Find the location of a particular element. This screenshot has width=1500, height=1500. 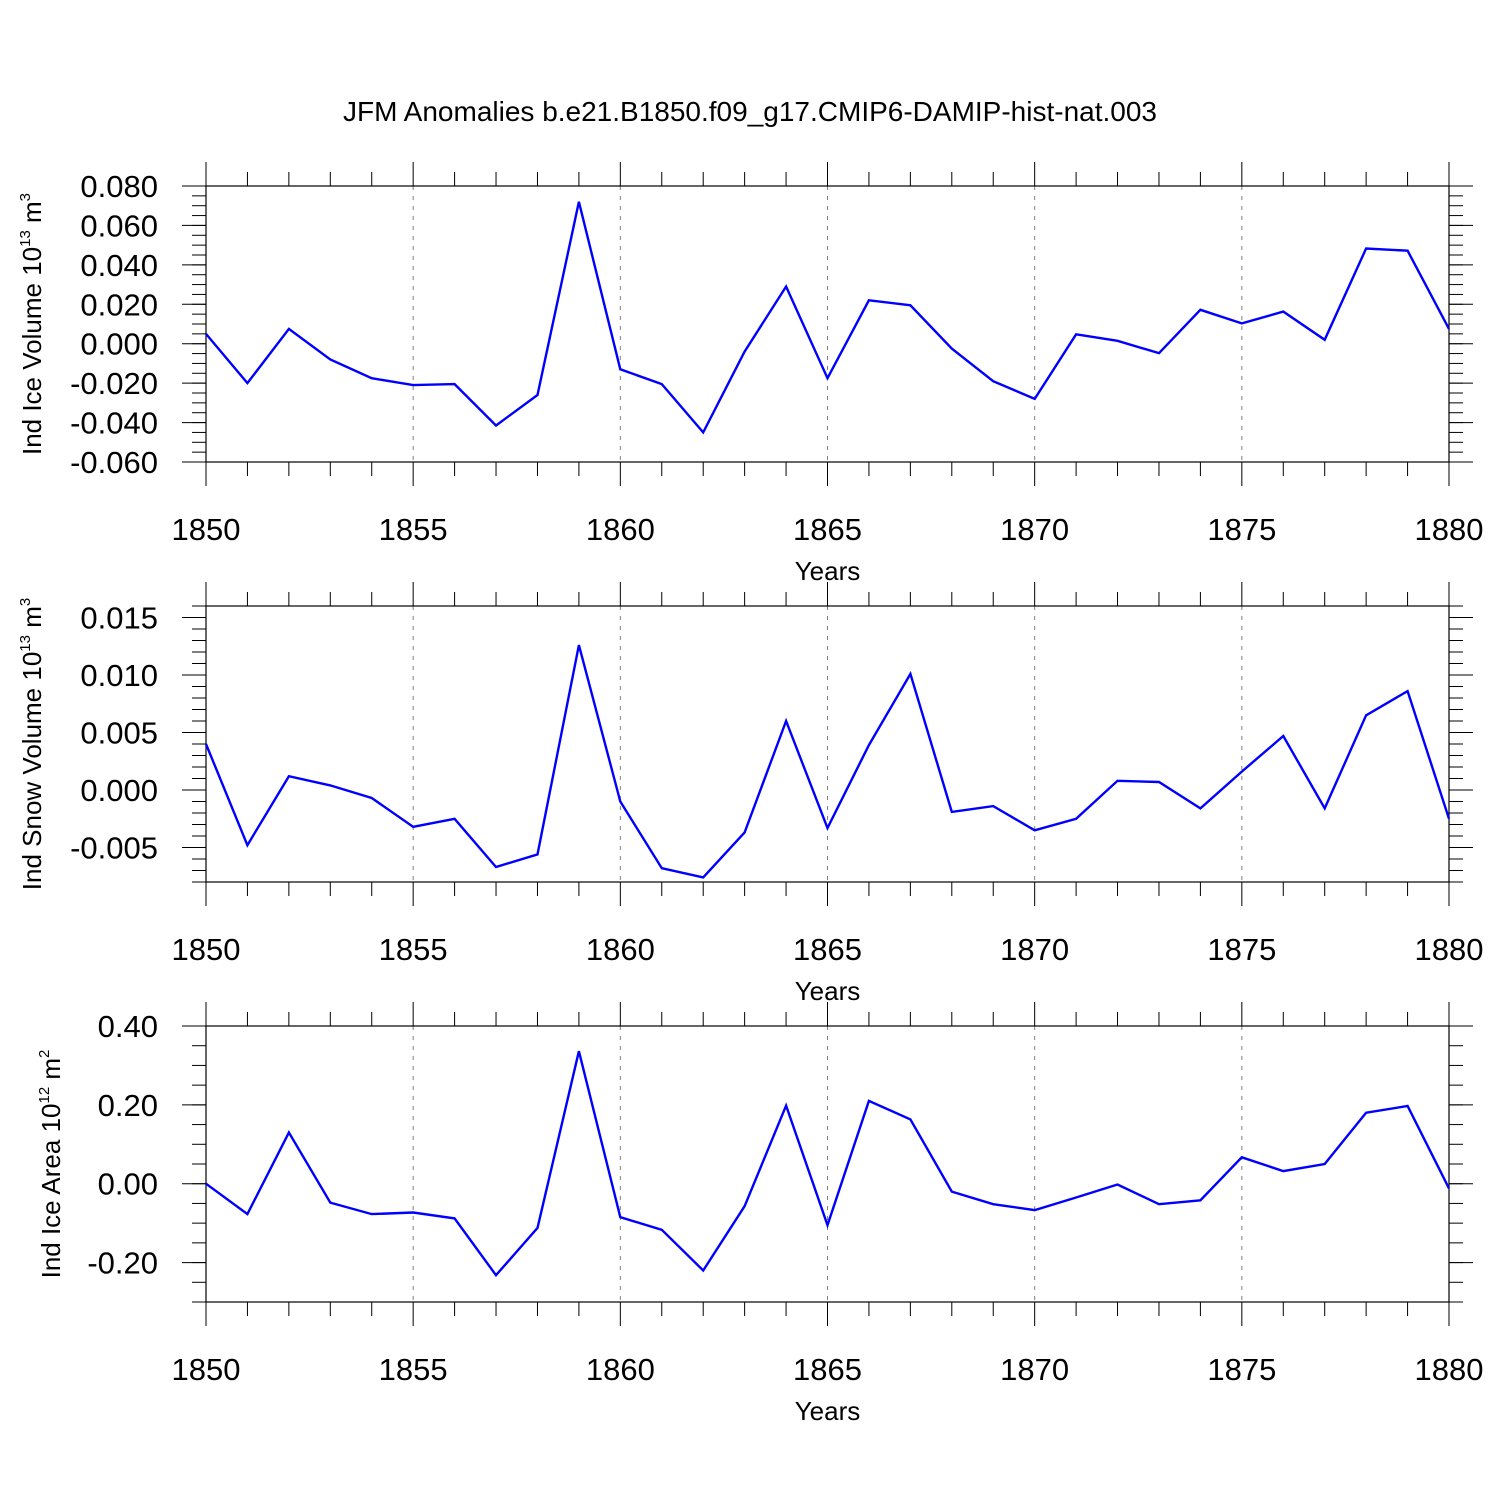

y-axis-title-text: Ind Ice Area 10 is located at coordinates (51, 1191).